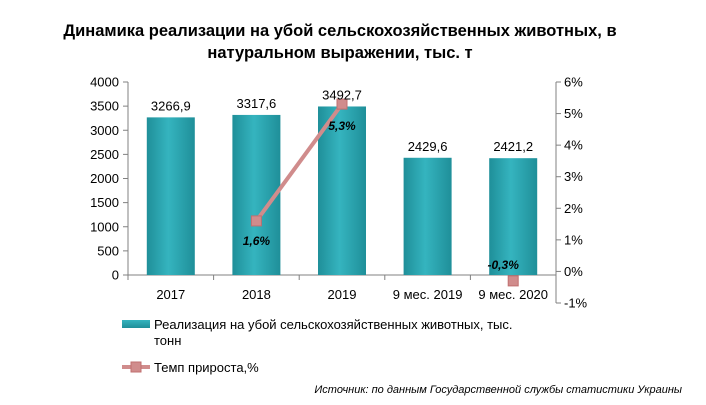 The height and width of the screenshot is (405, 706). Describe the element at coordinates (573, 145) in the screenshot. I see `y-right-tick-label: 4%` at that location.